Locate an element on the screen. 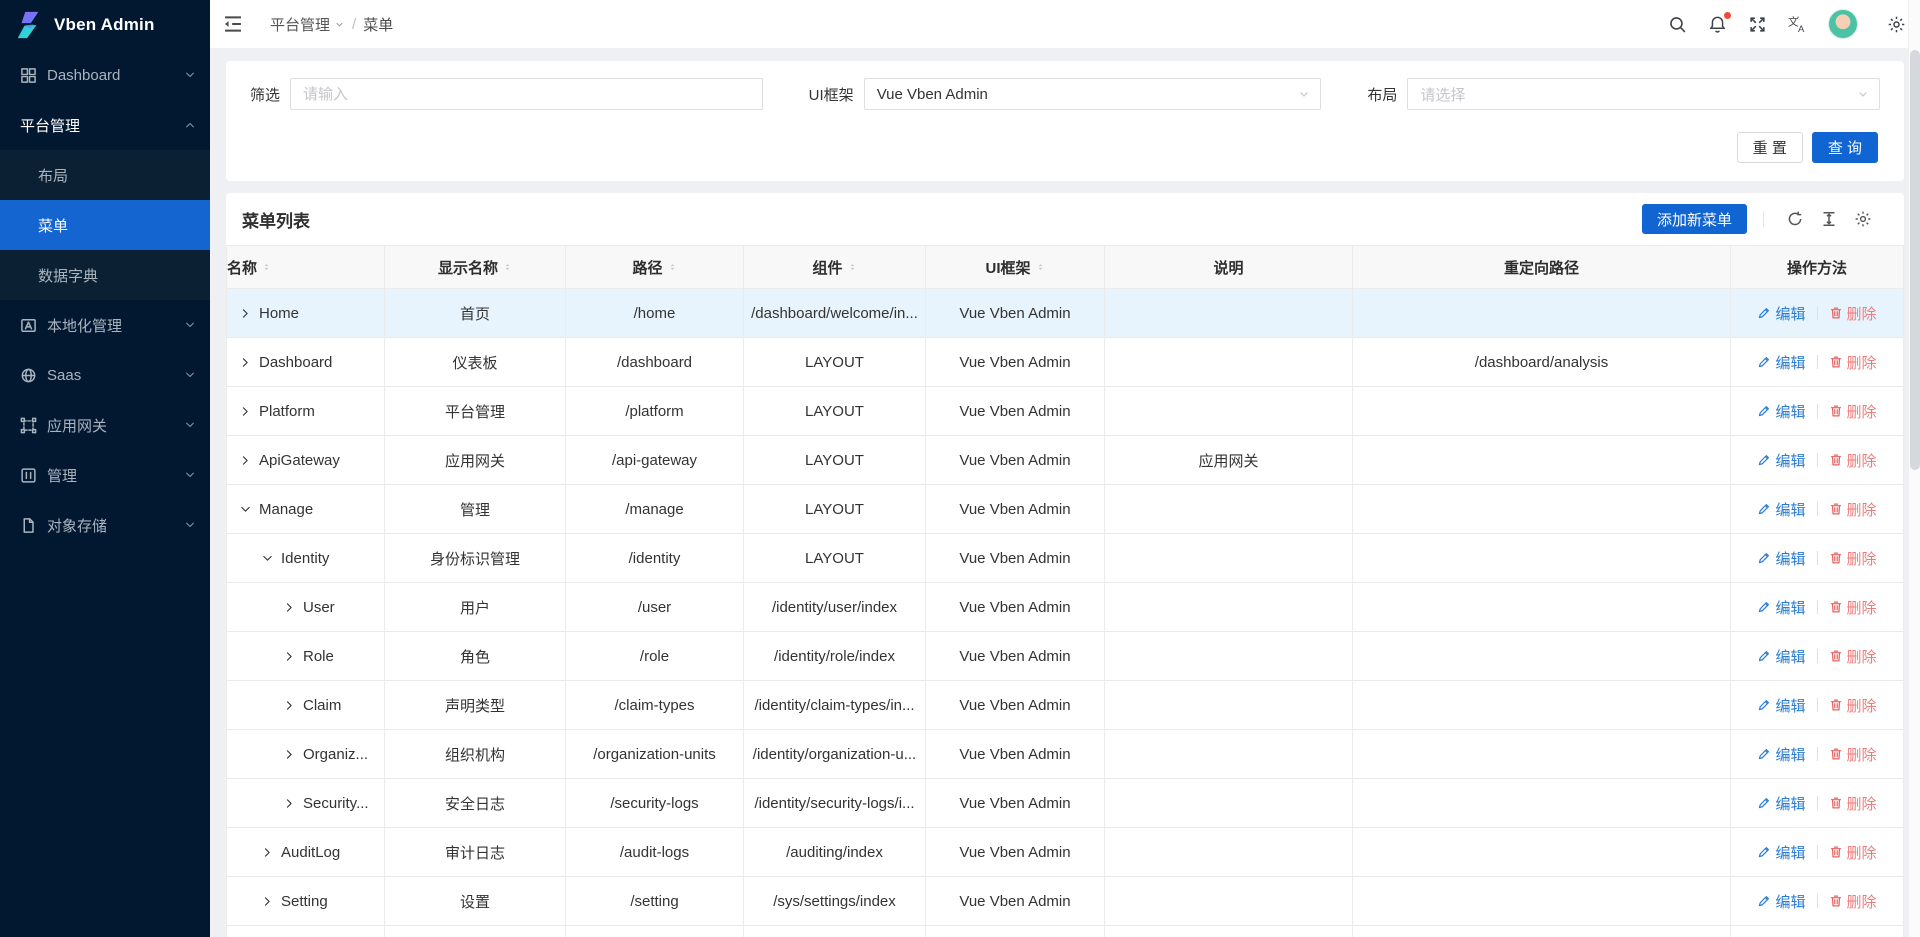 The image size is (1920, 937). table-settings-gear-icon is located at coordinates (1863, 219).